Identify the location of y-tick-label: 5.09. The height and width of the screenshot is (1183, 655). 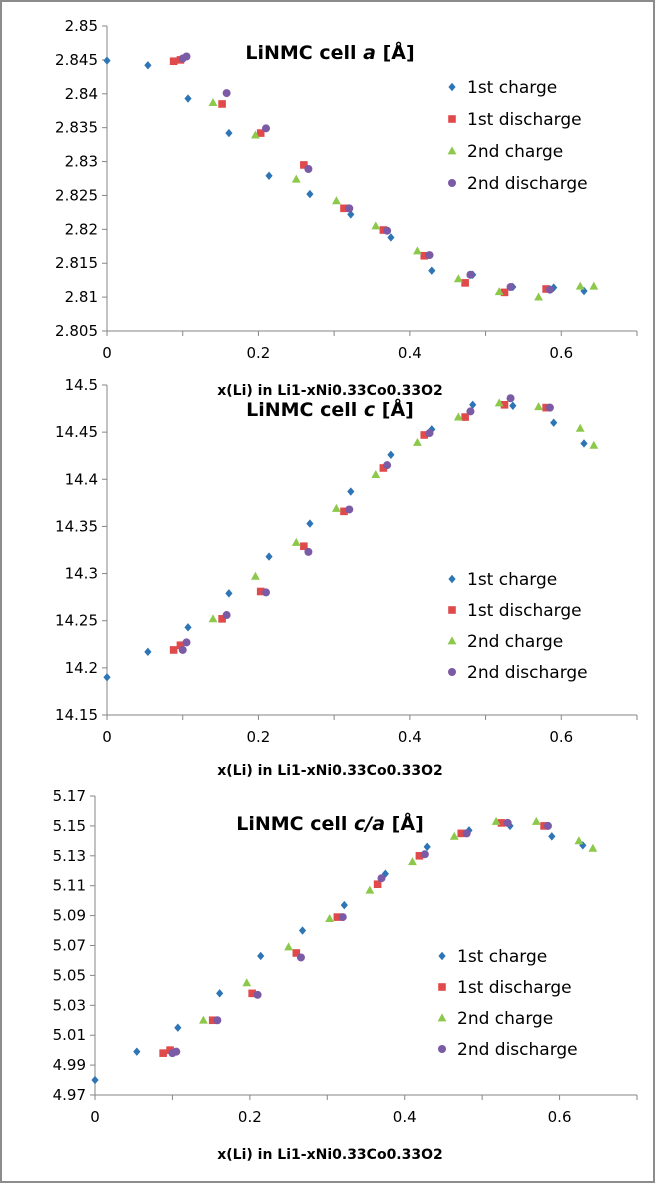
(69, 916).